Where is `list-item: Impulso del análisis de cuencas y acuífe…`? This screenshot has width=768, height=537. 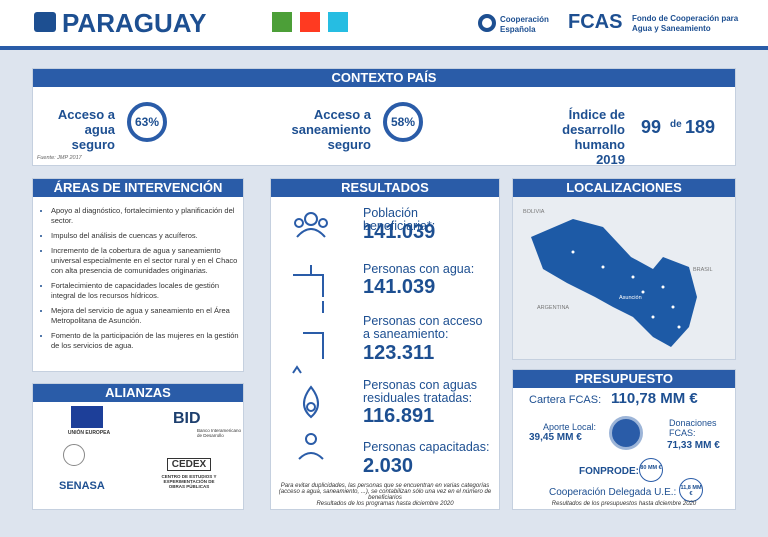
list-item: Impulso del análisis de cuencas y acuífe… is located at coordinates (145, 236).